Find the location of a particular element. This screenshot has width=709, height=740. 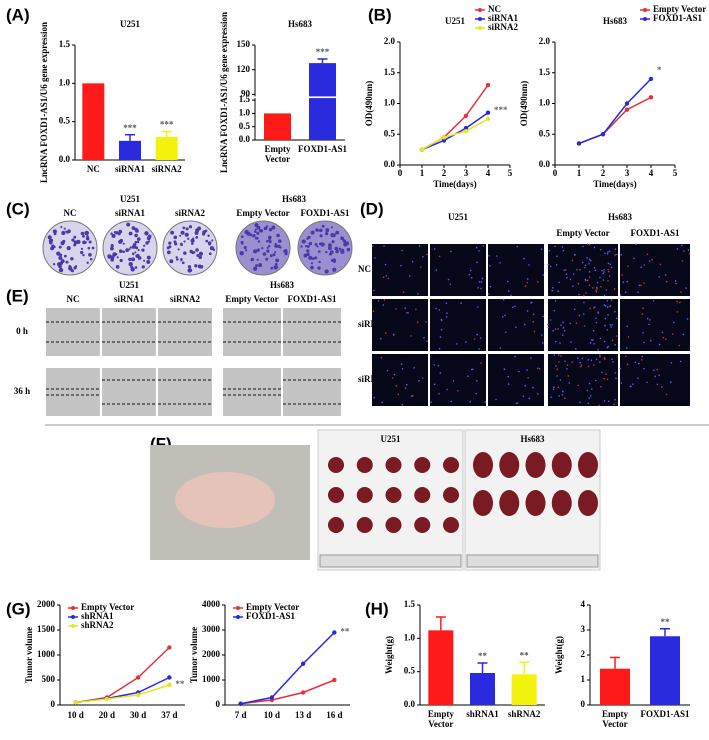

y-tick-label: 3000 is located at coordinates (211, 629).